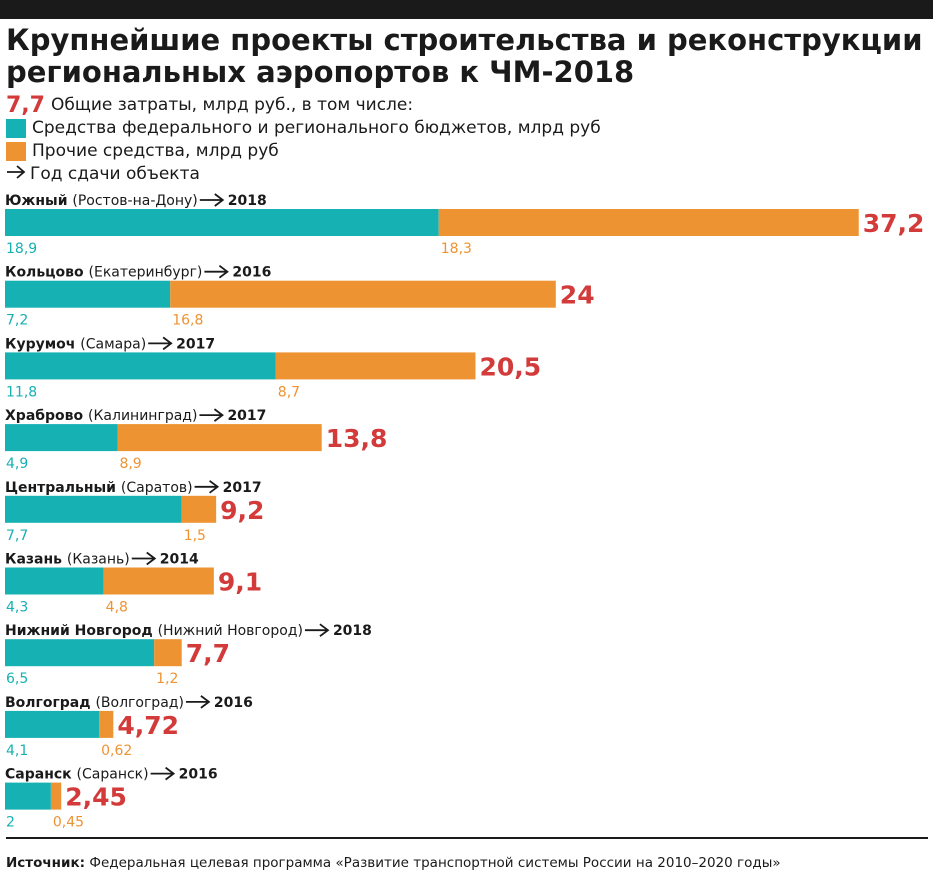  What do you see at coordinates (117, 608) in the screenshot?
I see `other-value: 4,8` at bounding box center [117, 608].